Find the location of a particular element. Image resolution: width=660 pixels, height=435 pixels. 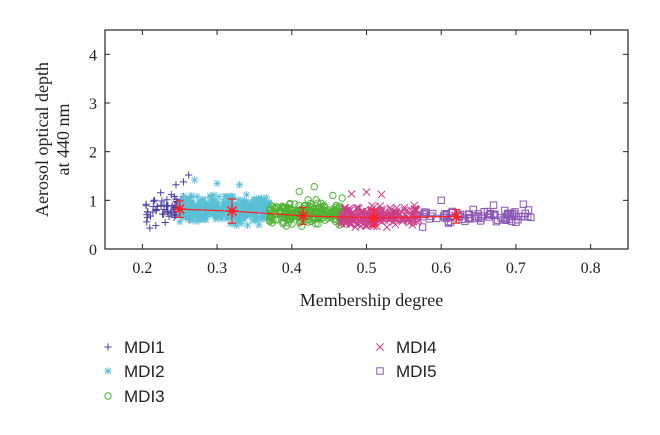

legend-item-mdi5: MDI5 is located at coordinates (406, 371).